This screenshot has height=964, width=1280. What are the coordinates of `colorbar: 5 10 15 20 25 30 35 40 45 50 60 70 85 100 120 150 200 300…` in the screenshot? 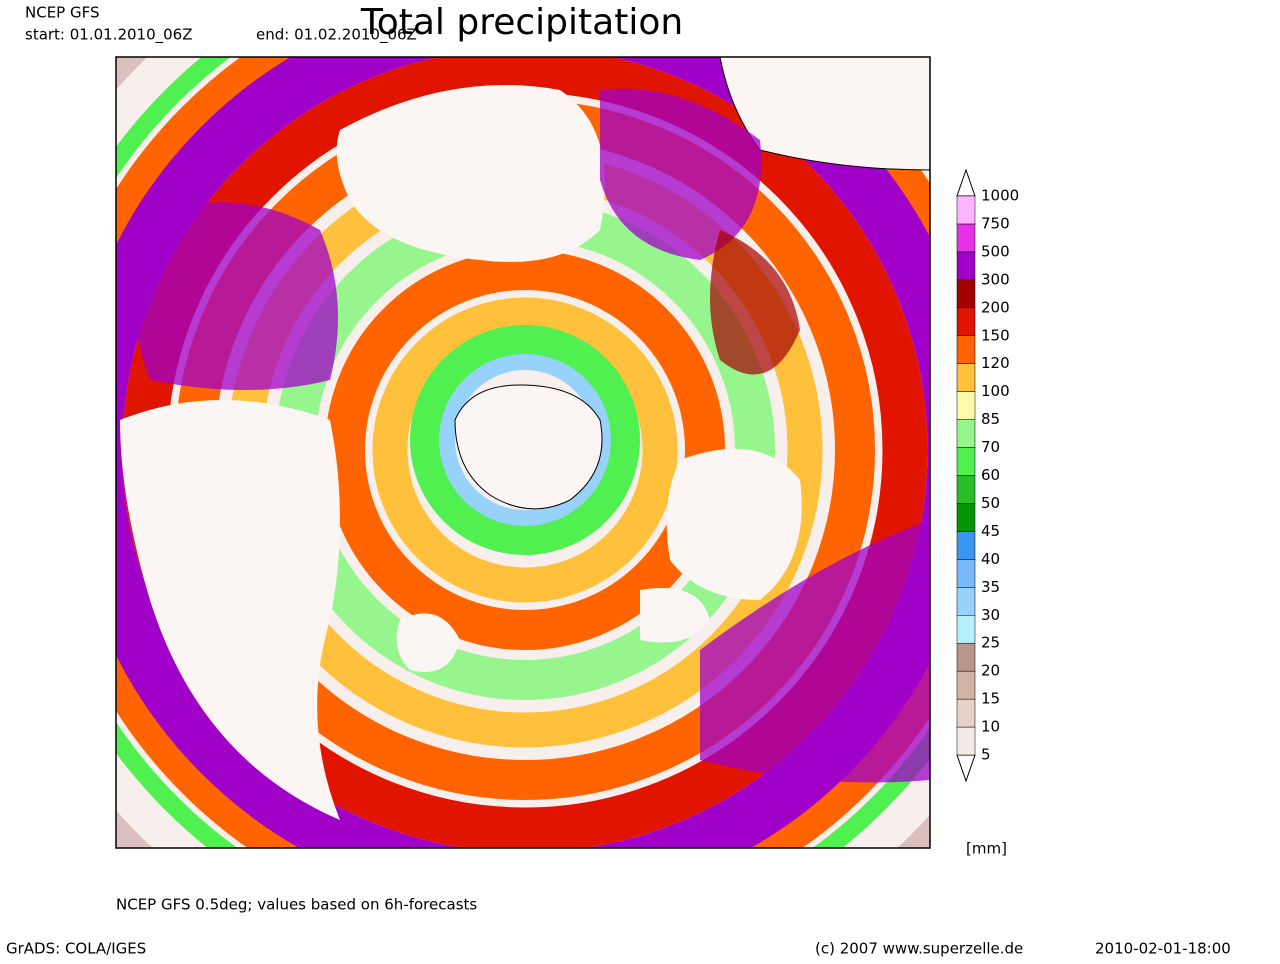 It's located at (987, 475).